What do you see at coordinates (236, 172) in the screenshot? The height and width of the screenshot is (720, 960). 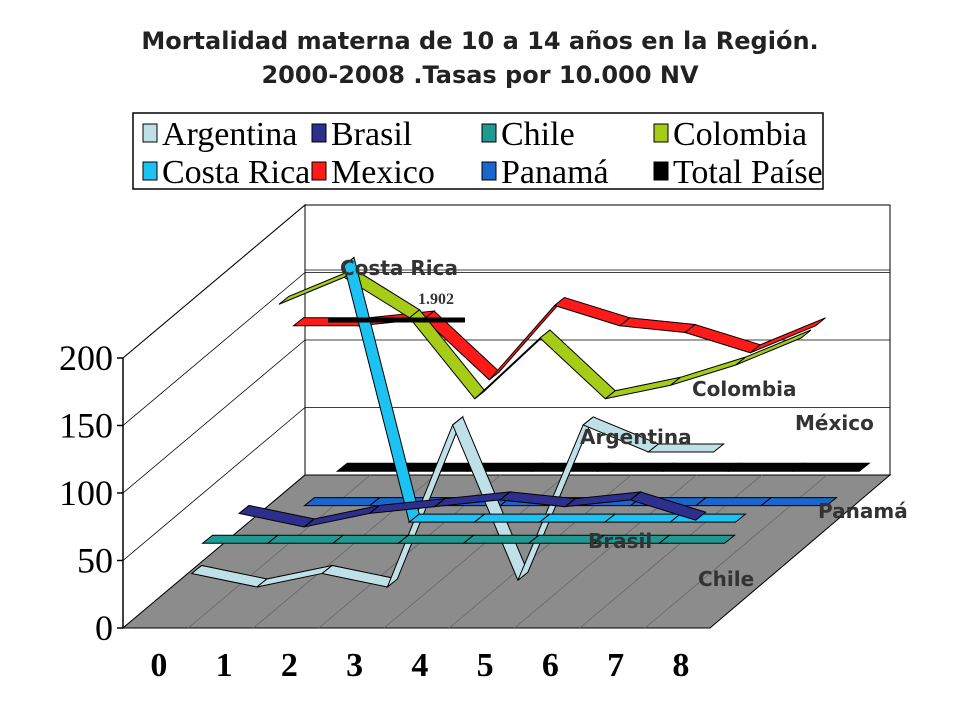 I see `legend-label-costa-rica: Costa Rica` at bounding box center [236, 172].